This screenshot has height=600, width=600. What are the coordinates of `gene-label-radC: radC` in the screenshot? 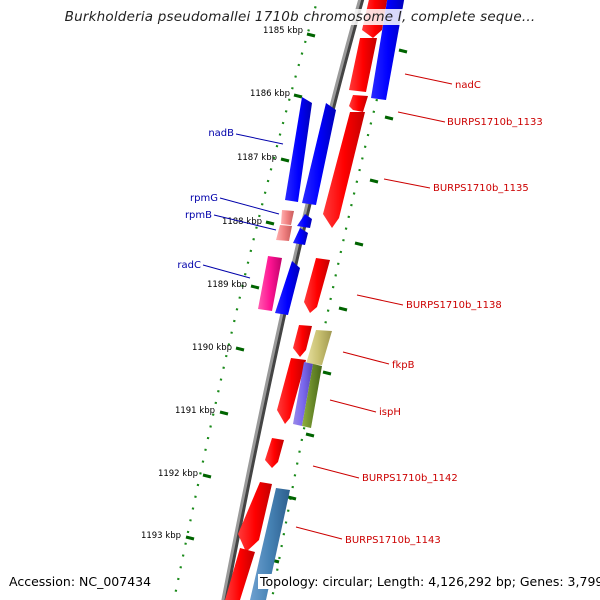 It's located at (189, 265).